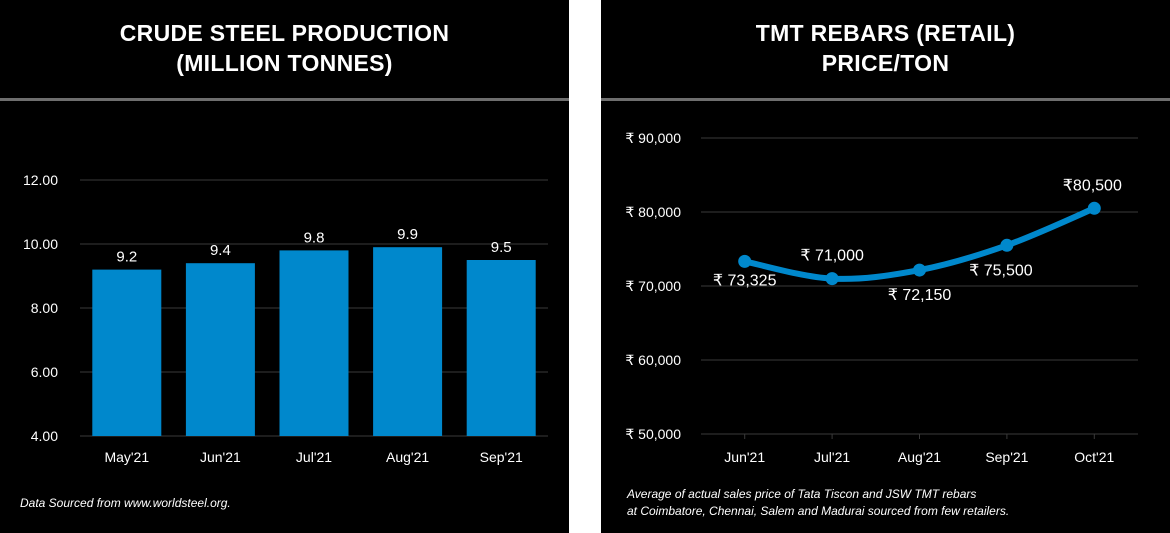 The height and width of the screenshot is (533, 1170). What do you see at coordinates (284, 33) in the screenshot?
I see `steel-title-line1: CRUDE STEEL PRODUCTION` at bounding box center [284, 33].